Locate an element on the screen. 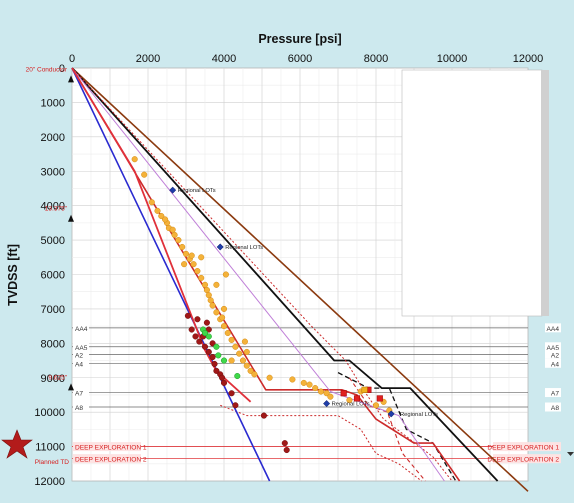 This screenshot has height=503, width=574. x-tick-label: 10000 is located at coordinates (452, 59).